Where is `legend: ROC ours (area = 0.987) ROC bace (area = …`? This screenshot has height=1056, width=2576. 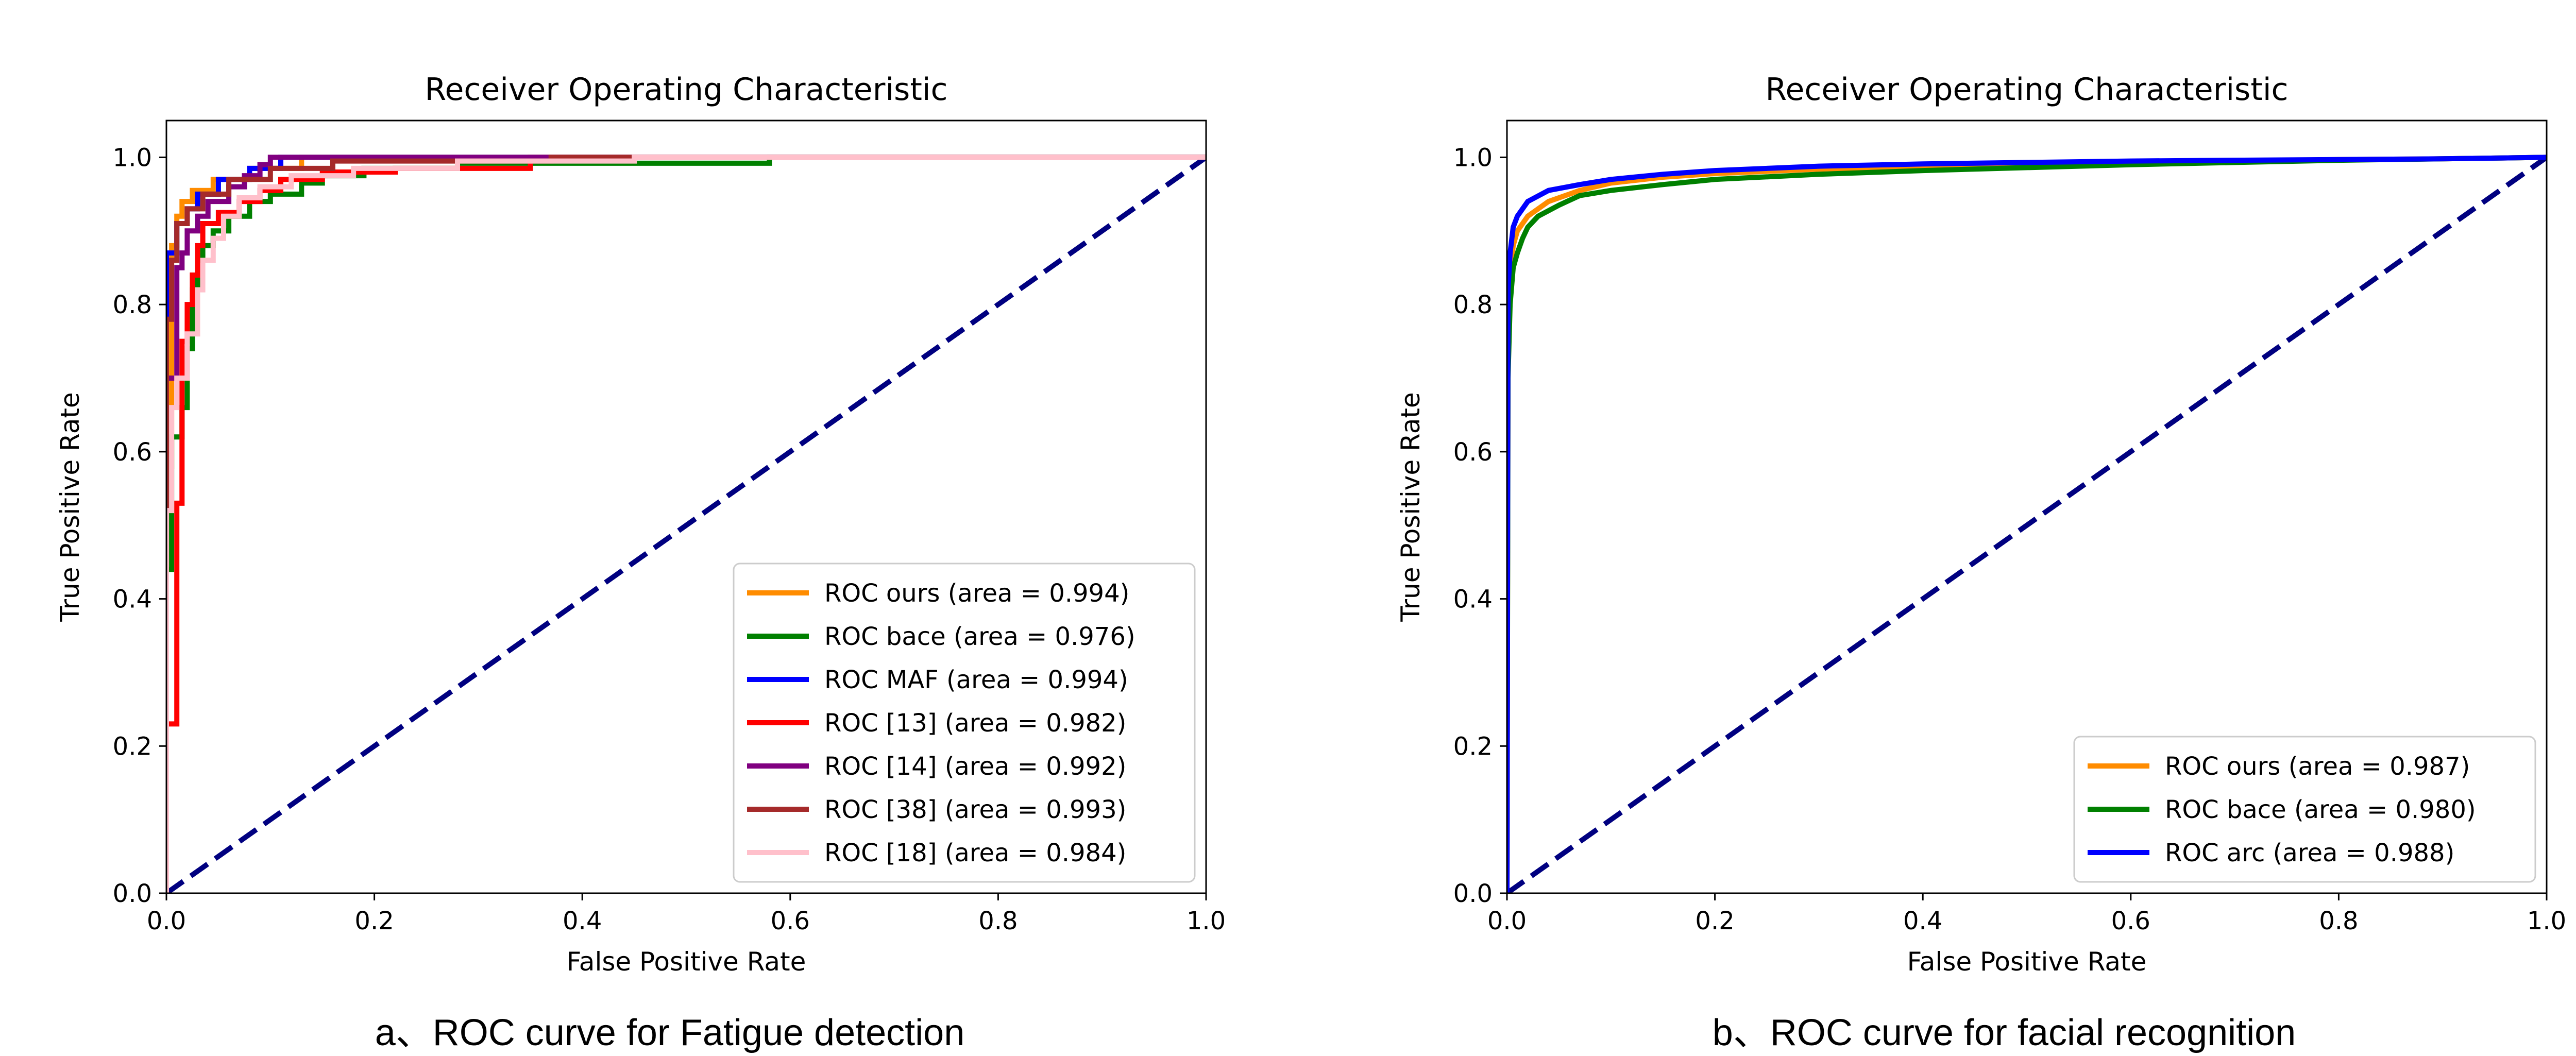 legend: ROC ours (area = 0.987) ROC bace (area = … is located at coordinates (2304, 810).